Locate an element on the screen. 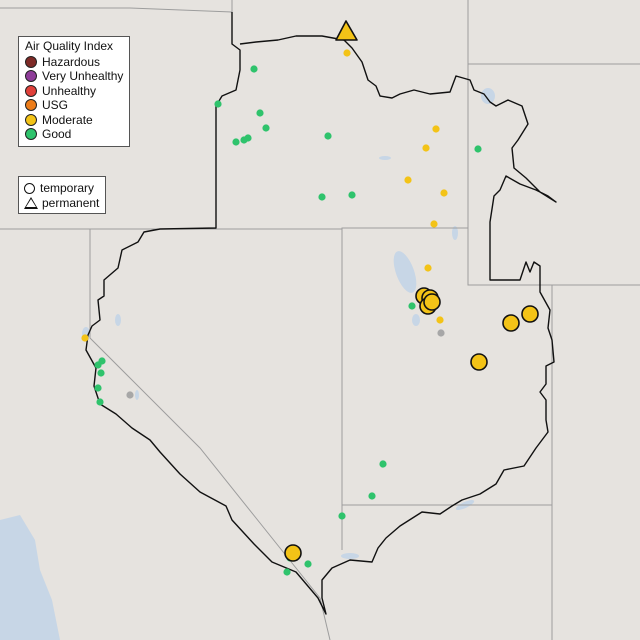 The width and height of the screenshot is (640, 640). aqi-legend-row-unhealthy: Unhealthy is located at coordinates (77, 91).